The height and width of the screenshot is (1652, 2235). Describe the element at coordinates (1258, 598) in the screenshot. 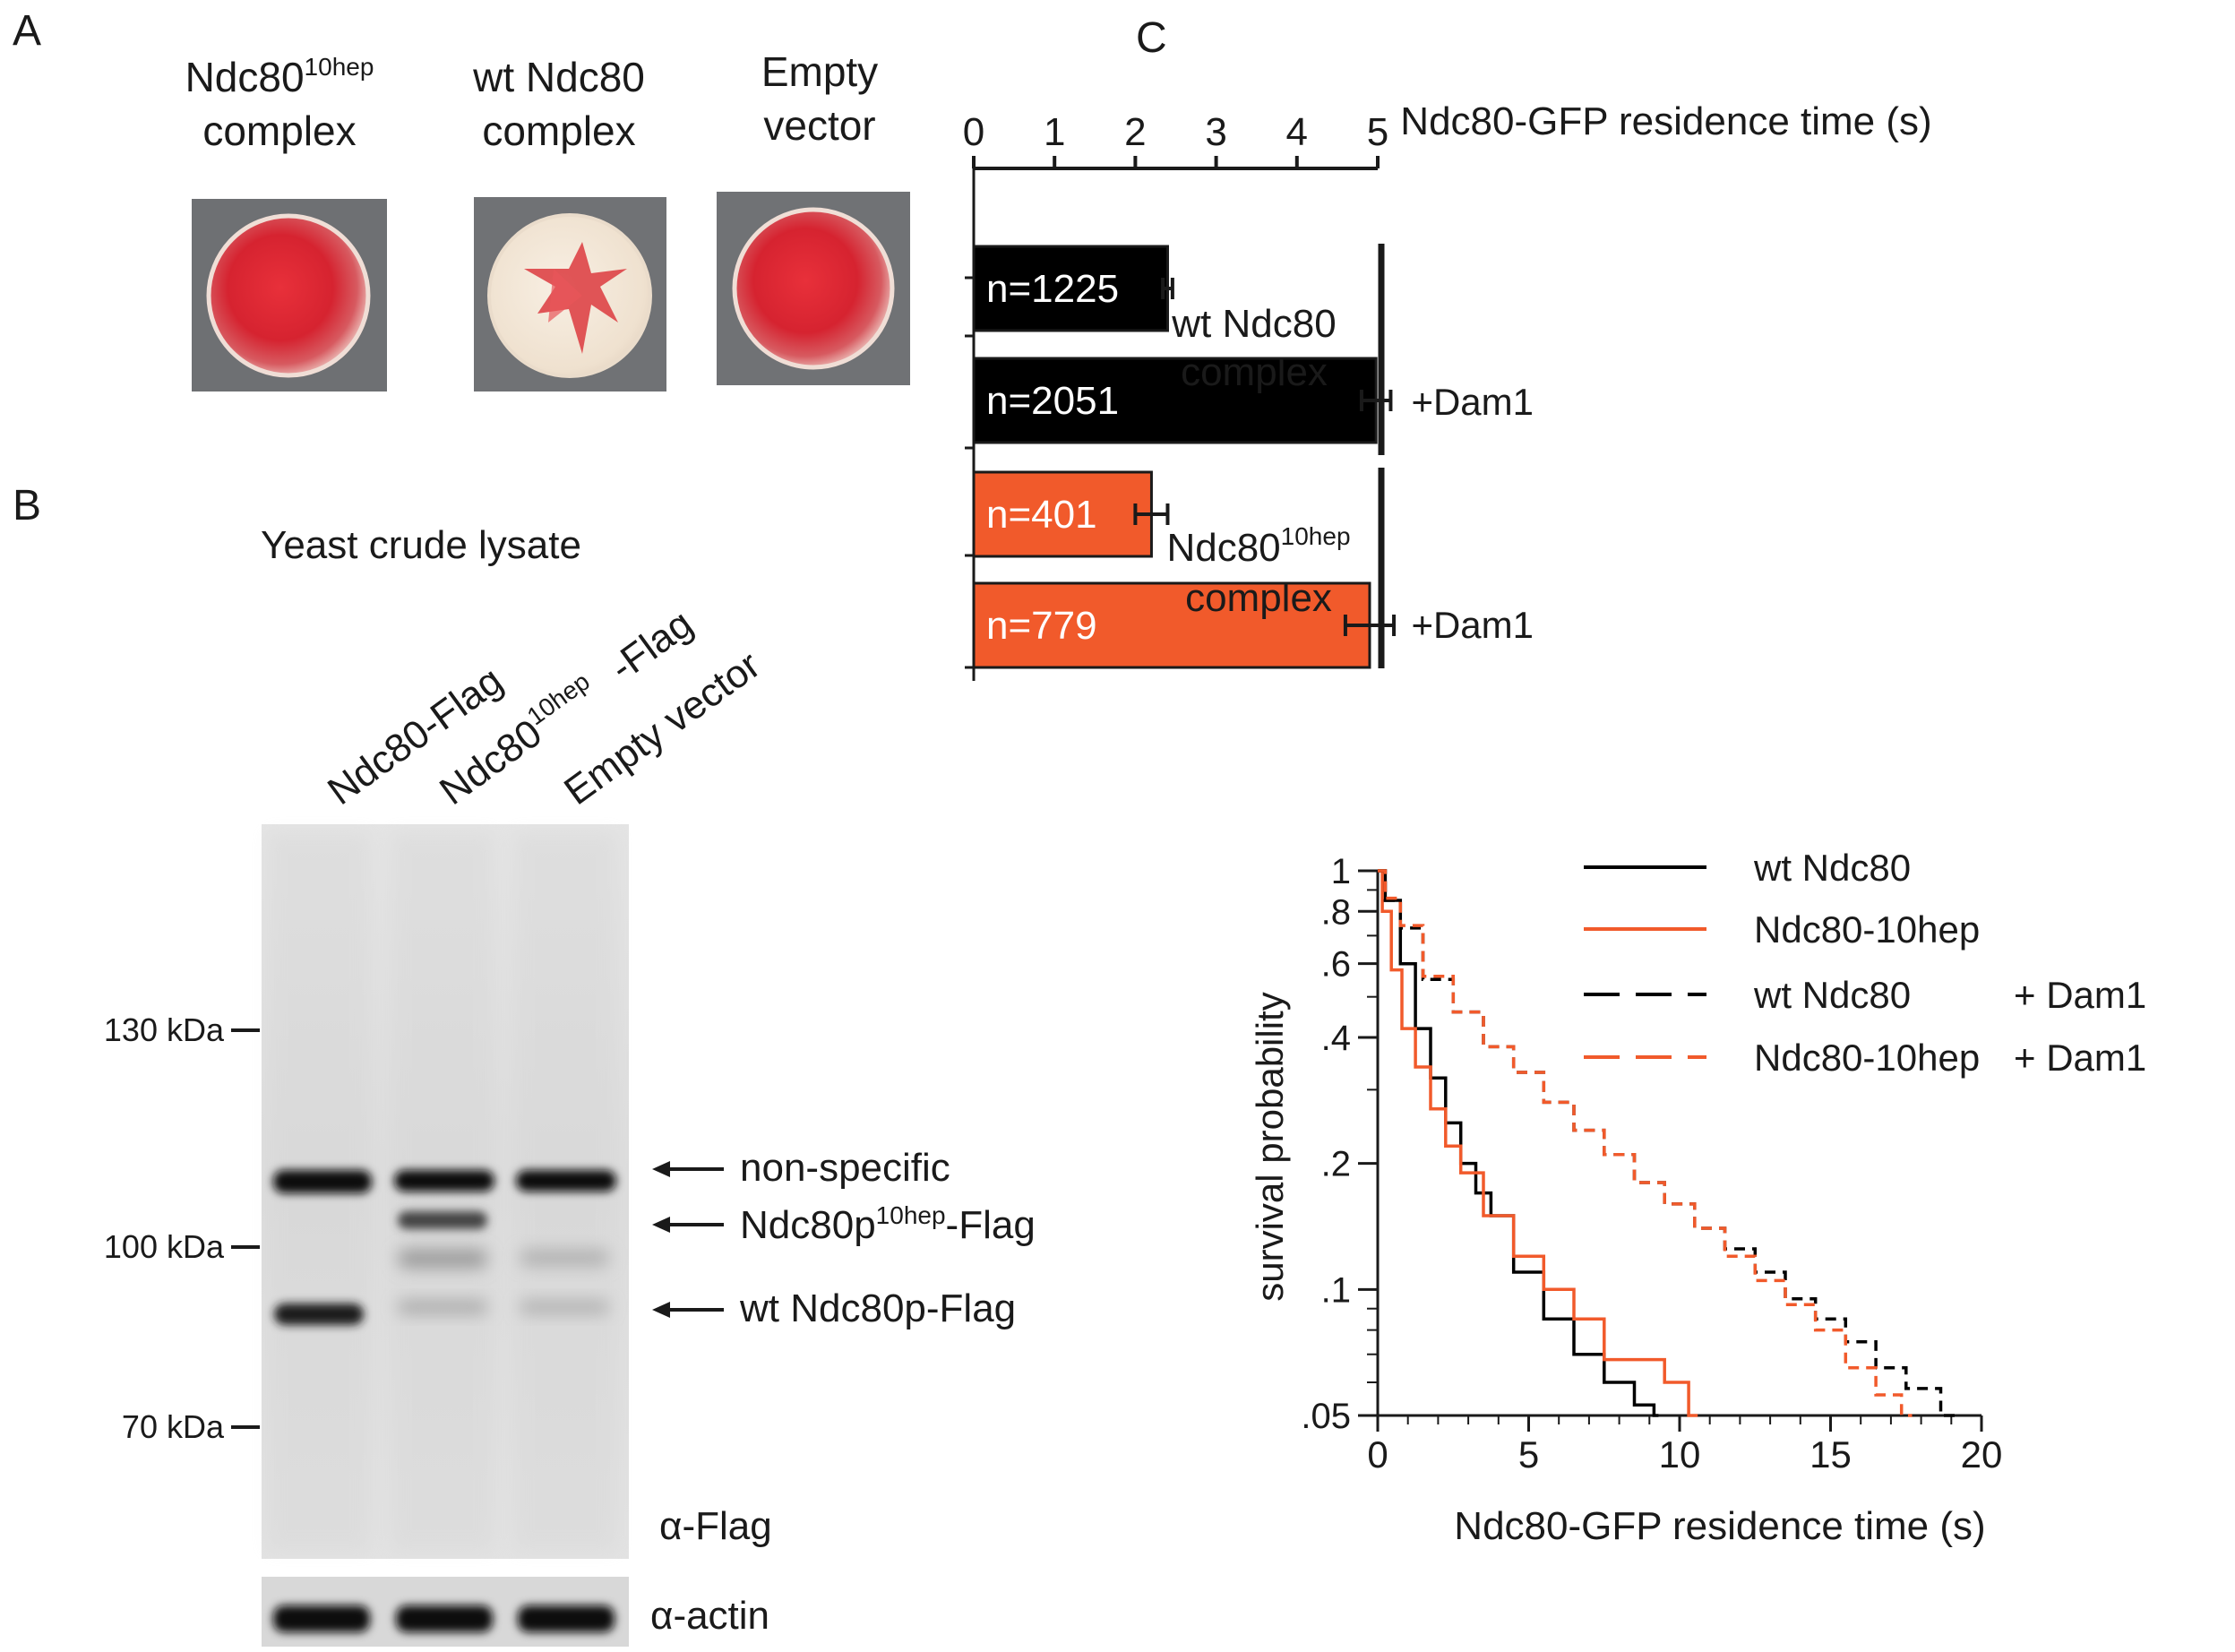

I see `group-10hep-line2: complex` at that location.